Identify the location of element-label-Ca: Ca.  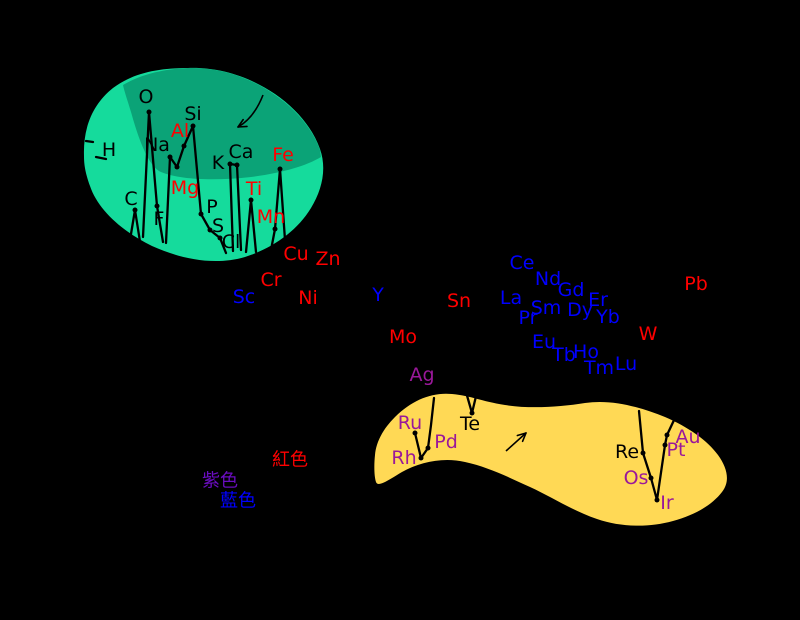
(241, 152).